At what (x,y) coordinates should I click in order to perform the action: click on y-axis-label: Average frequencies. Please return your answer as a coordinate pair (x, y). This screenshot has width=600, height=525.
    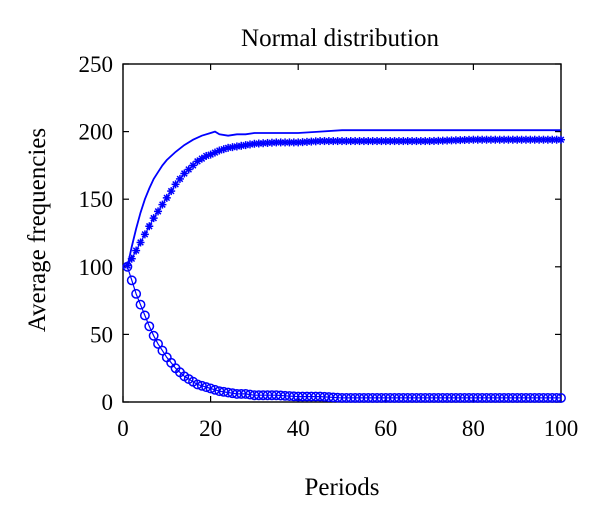
    Looking at the image, I should click on (37, 230).